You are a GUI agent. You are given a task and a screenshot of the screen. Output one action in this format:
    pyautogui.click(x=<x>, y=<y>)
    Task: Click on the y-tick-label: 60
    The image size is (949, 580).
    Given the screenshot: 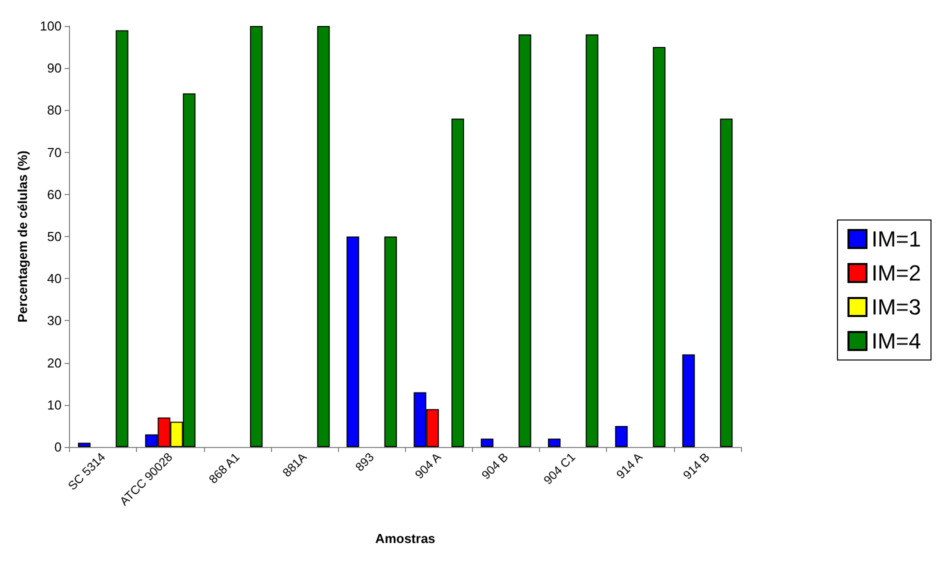 What is the action you would take?
    pyautogui.click(x=54, y=194)
    